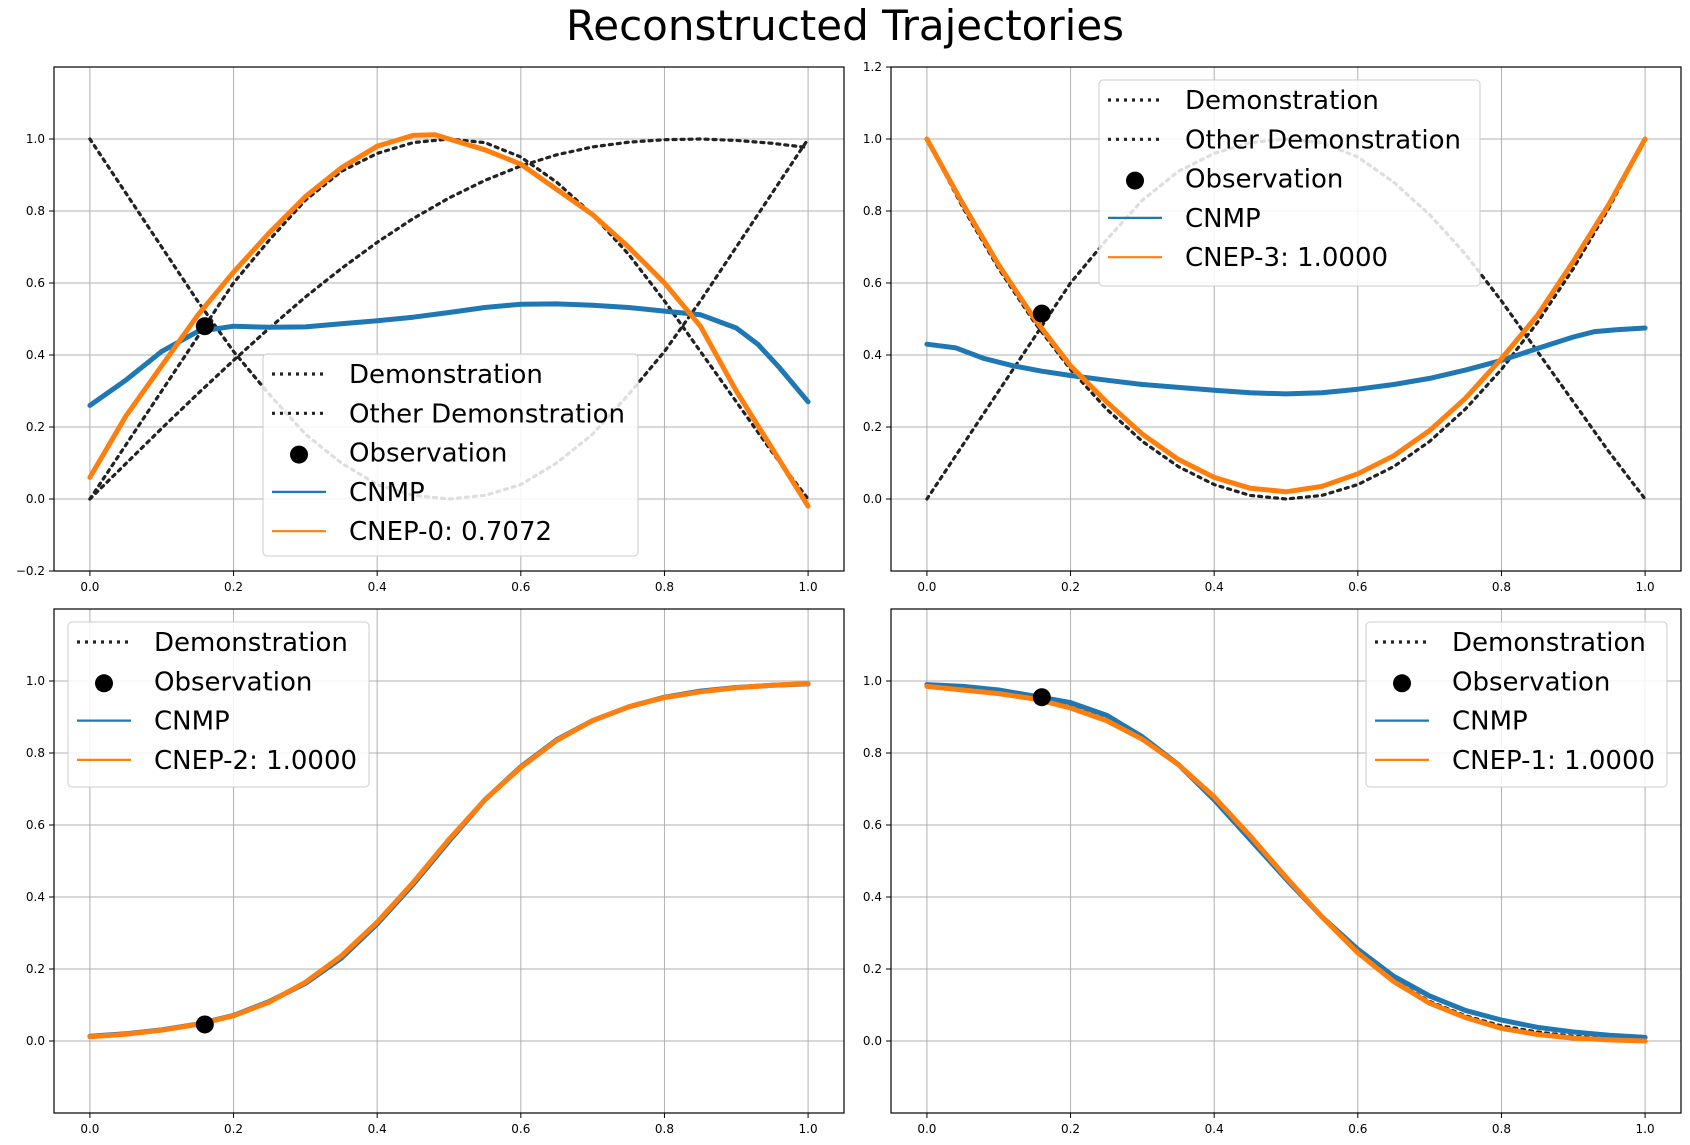 The width and height of the screenshot is (1690, 1145). Describe the element at coordinates (872, 67) in the screenshot. I see `y-tick-label: 1.2` at that location.